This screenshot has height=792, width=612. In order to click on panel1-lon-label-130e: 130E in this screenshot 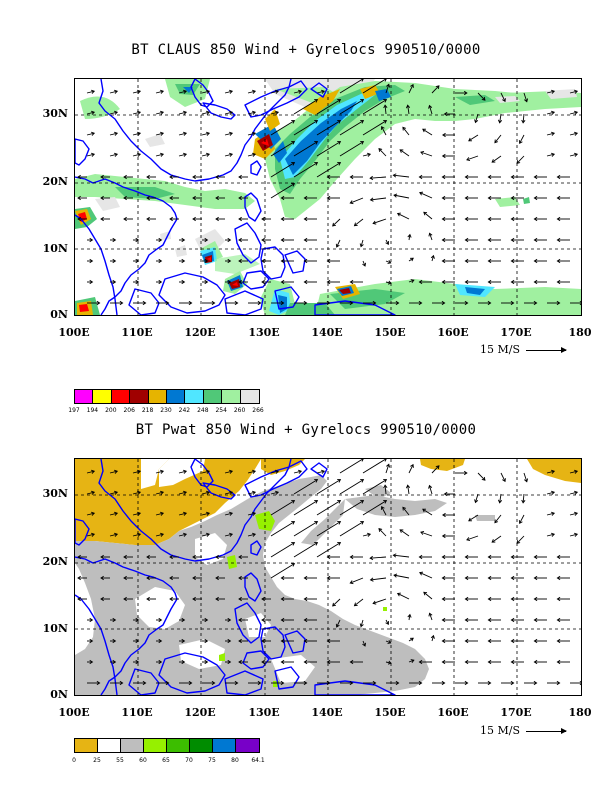, I will do `click(264, 332)`.